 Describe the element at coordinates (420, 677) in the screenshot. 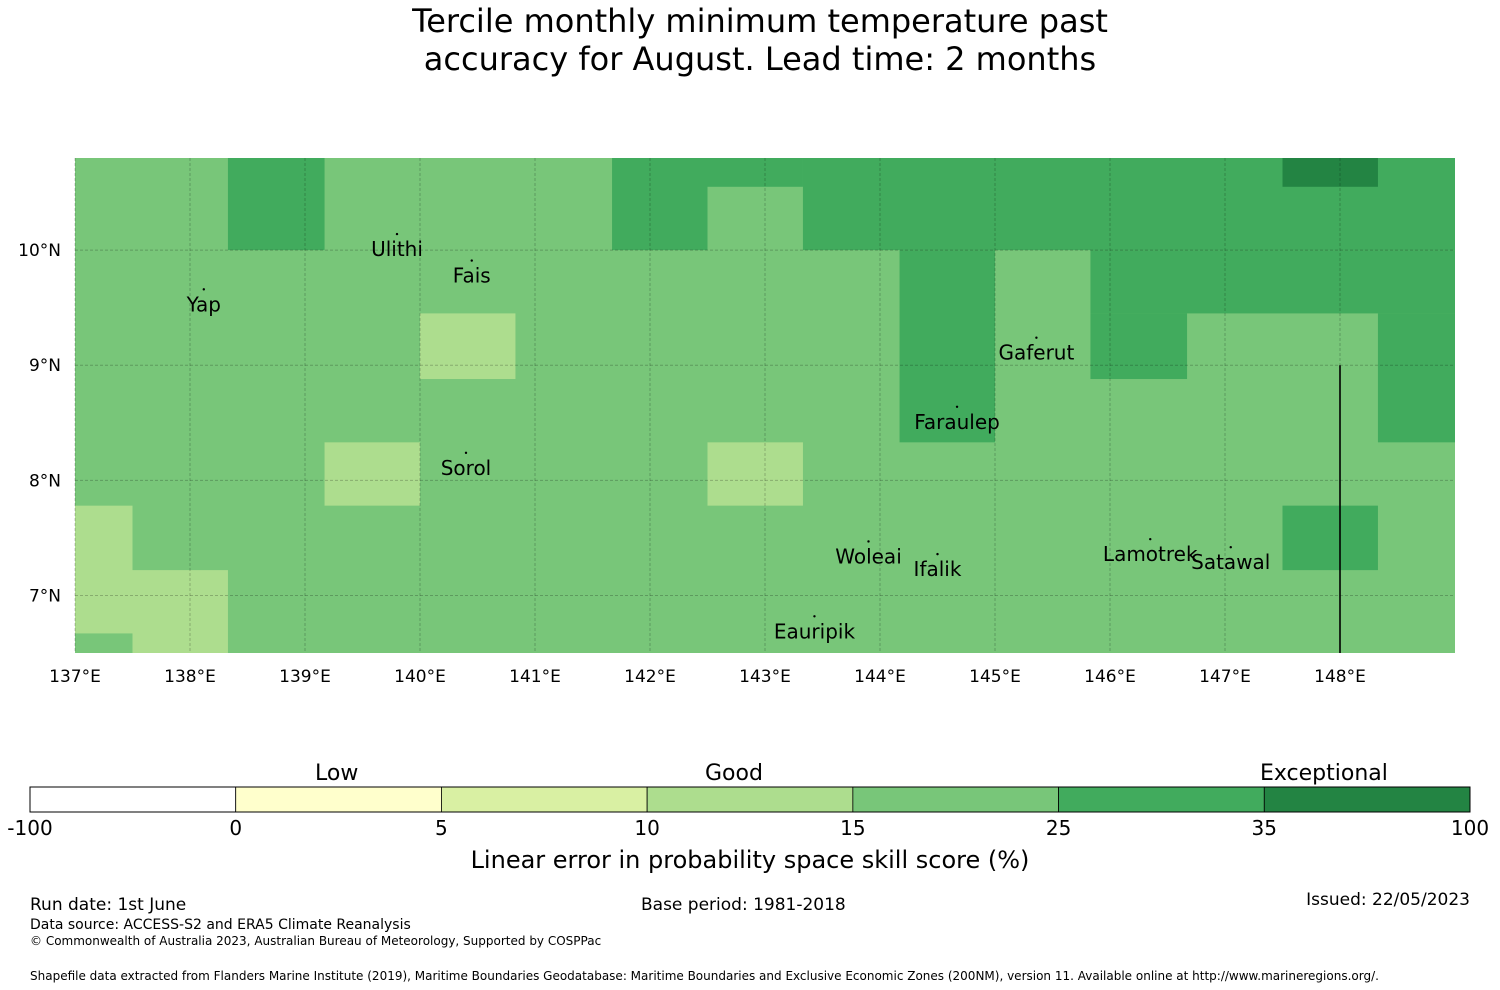

I see `x-tick-label: 140°E` at that location.